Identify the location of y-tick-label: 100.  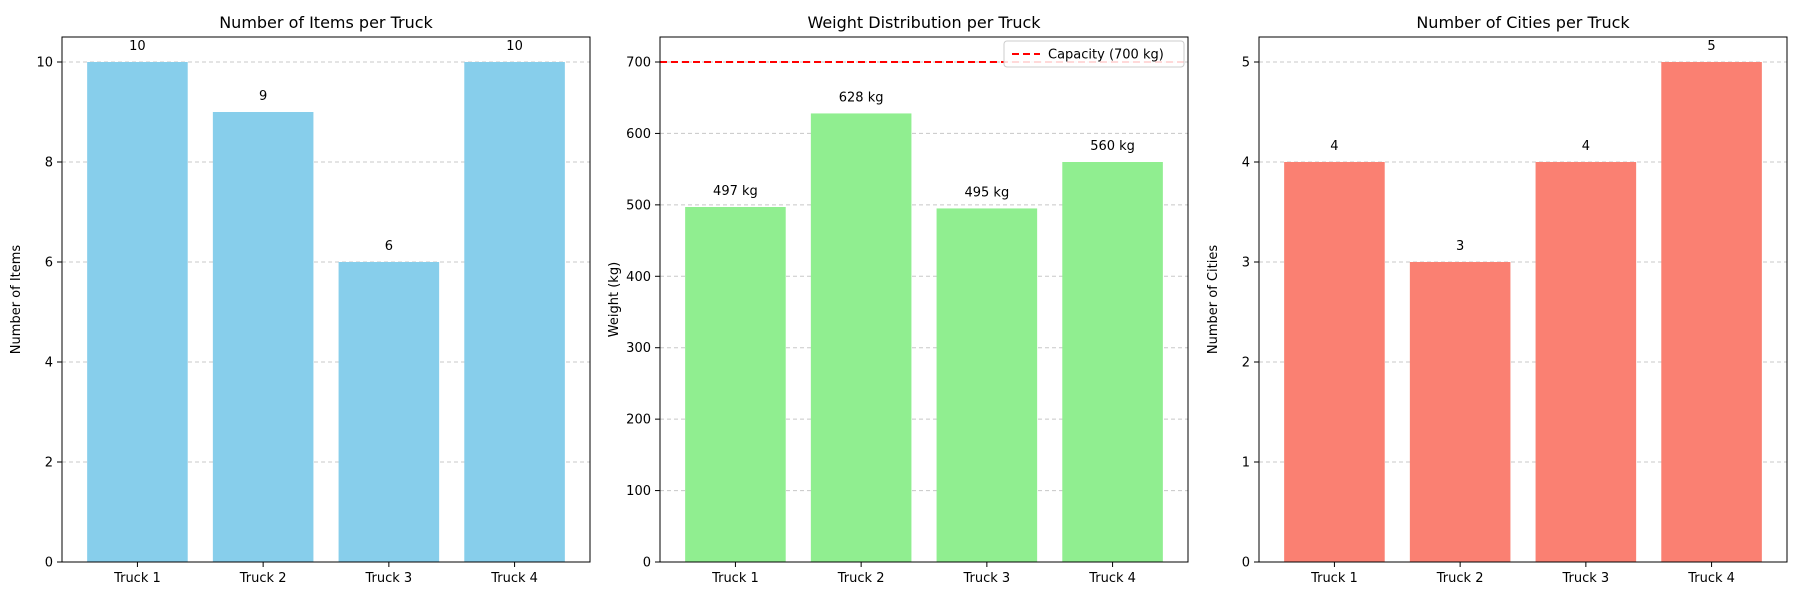
(638, 491).